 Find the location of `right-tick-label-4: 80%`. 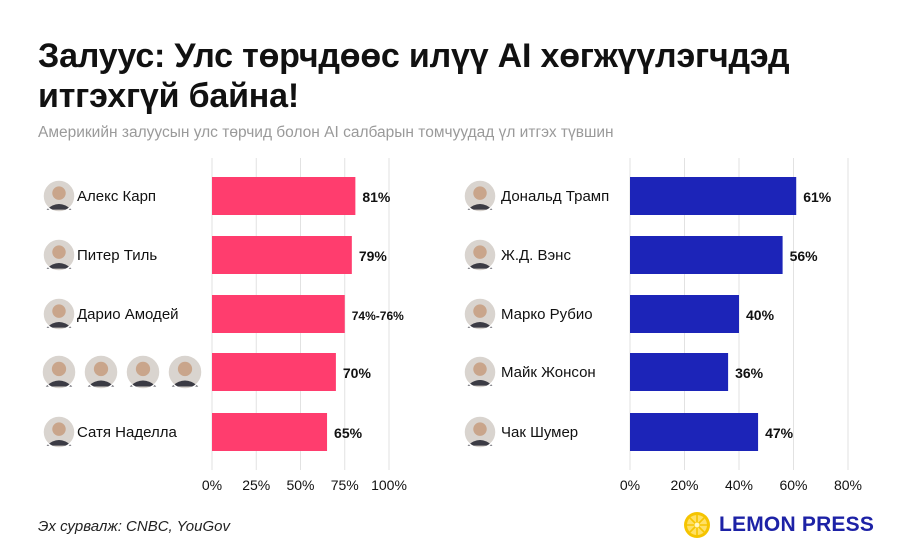

right-tick-label-4: 80% is located at coordinates (848, 485).